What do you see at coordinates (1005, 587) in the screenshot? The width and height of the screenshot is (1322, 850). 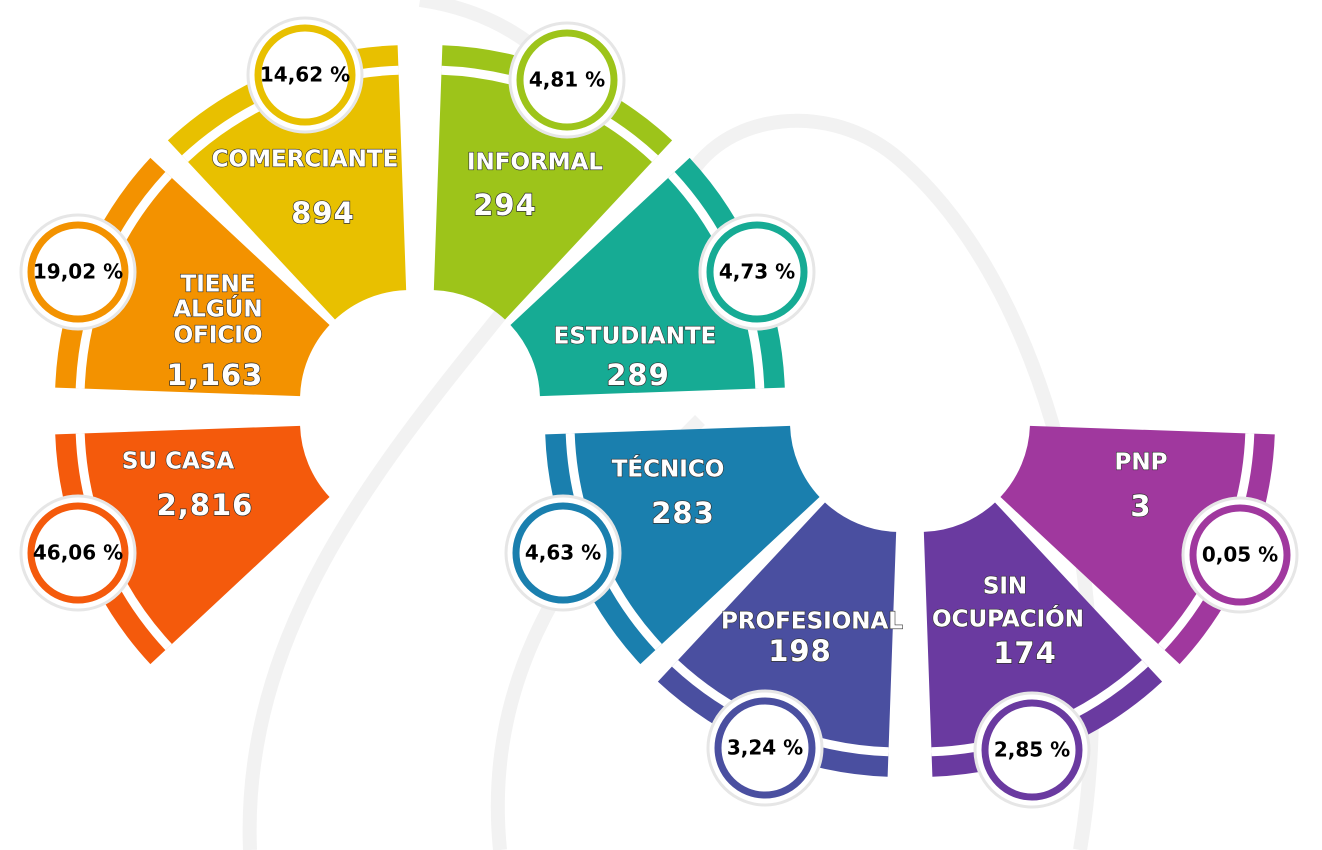 I see `segment-label: SIN` at bounding box center [1005, 587].